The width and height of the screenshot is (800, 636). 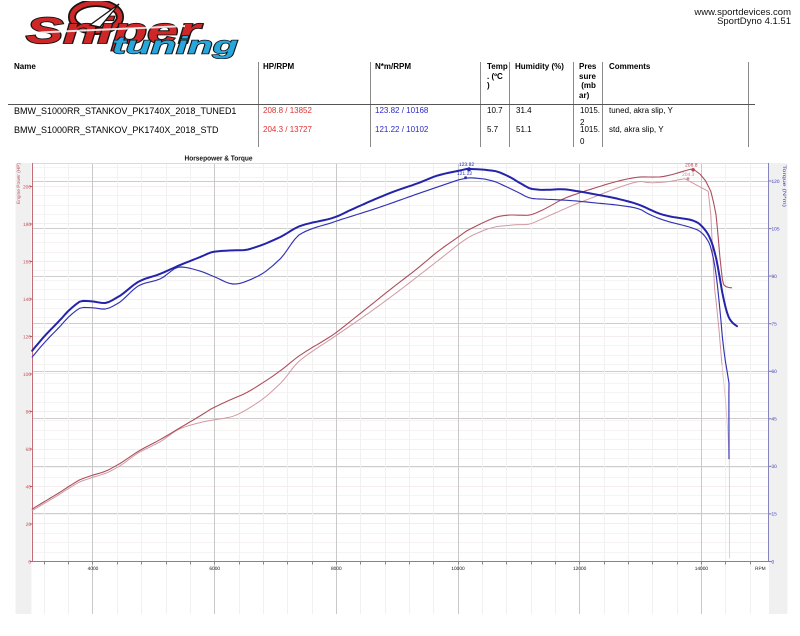 I want to click on svg-text: 40, so click(x=29, y=487).